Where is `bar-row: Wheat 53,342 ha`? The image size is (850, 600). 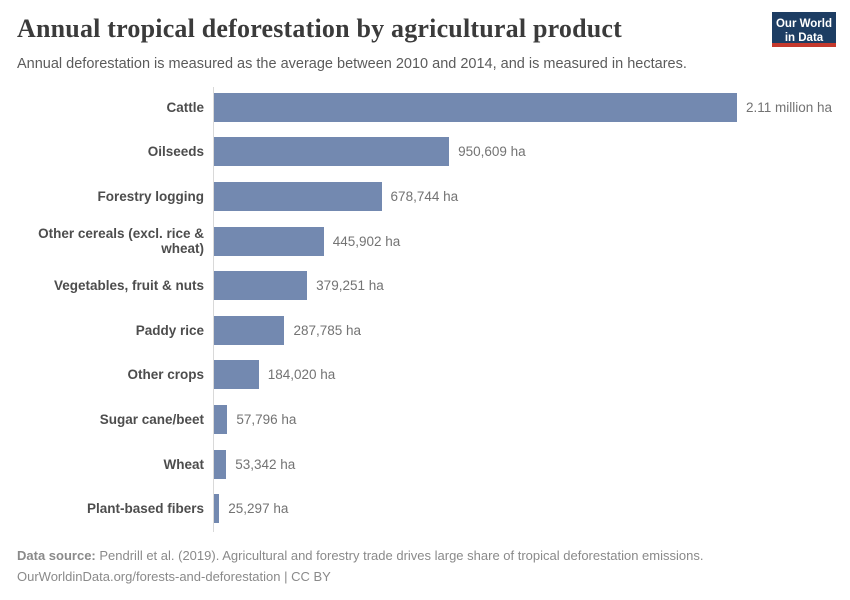
bar-row: Wheat 53,342 ha is located at coordinates (425, 464).